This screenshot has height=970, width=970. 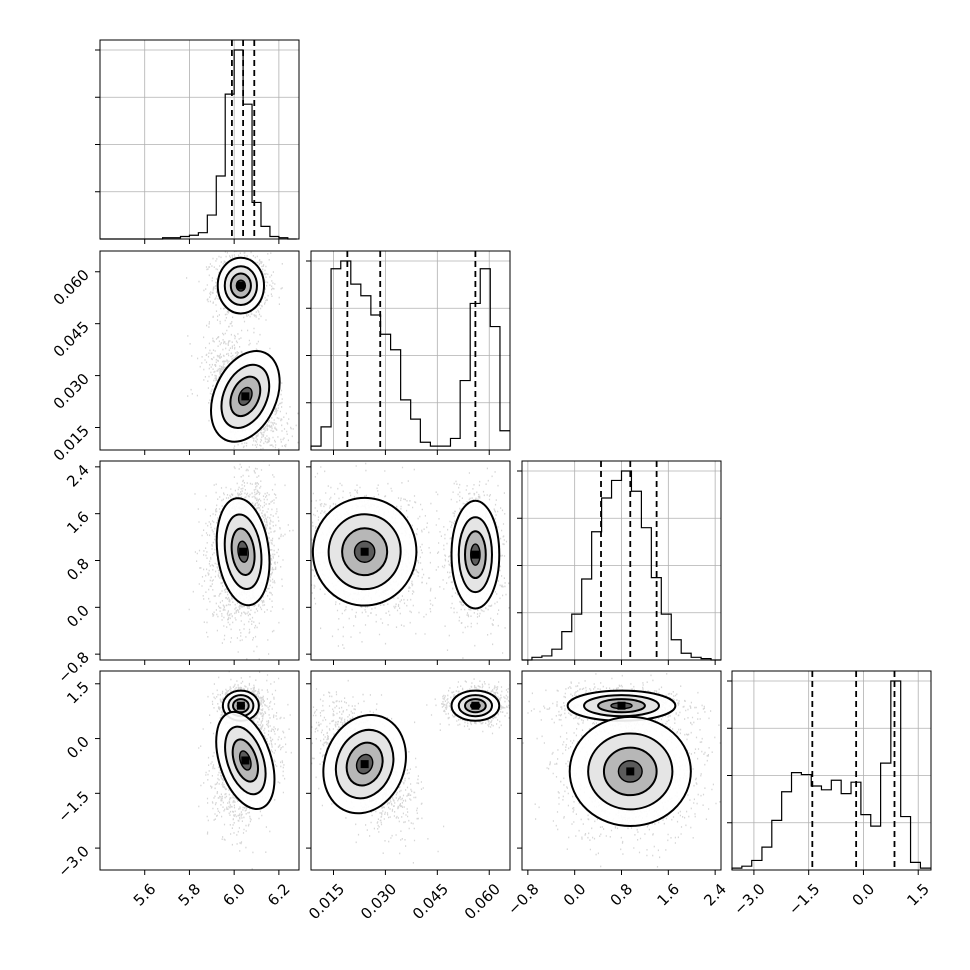 What do you see at coordinates (482, 901) in the screenshot?
I see `x-tick-label: 0.060` at bounding box center [482, 901].